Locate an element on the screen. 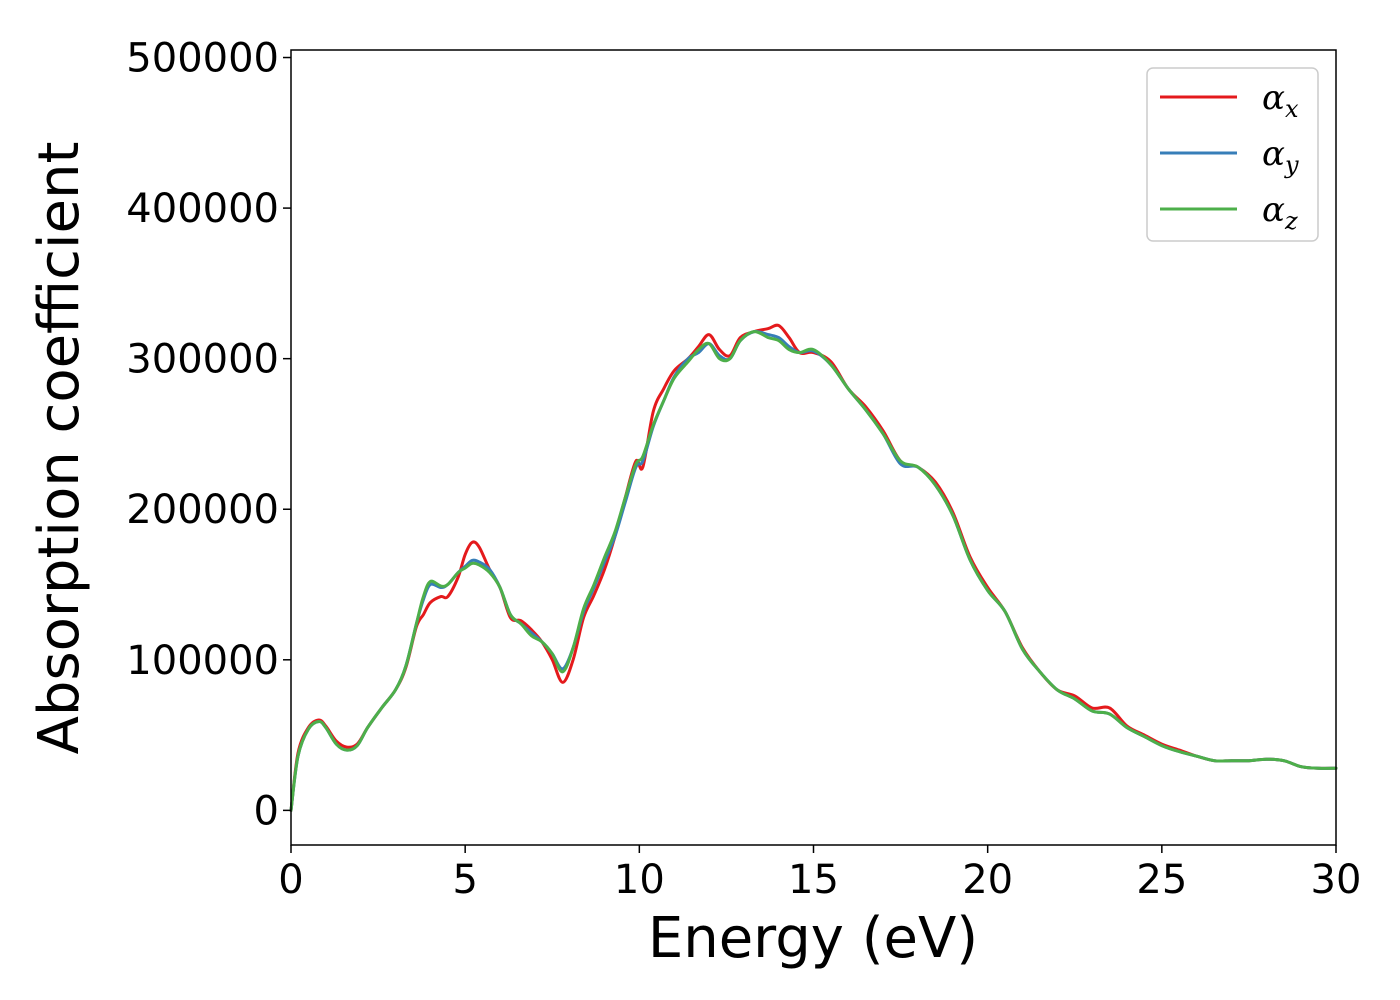  legend-label-z: αz is located at coordinates (1280, 212).